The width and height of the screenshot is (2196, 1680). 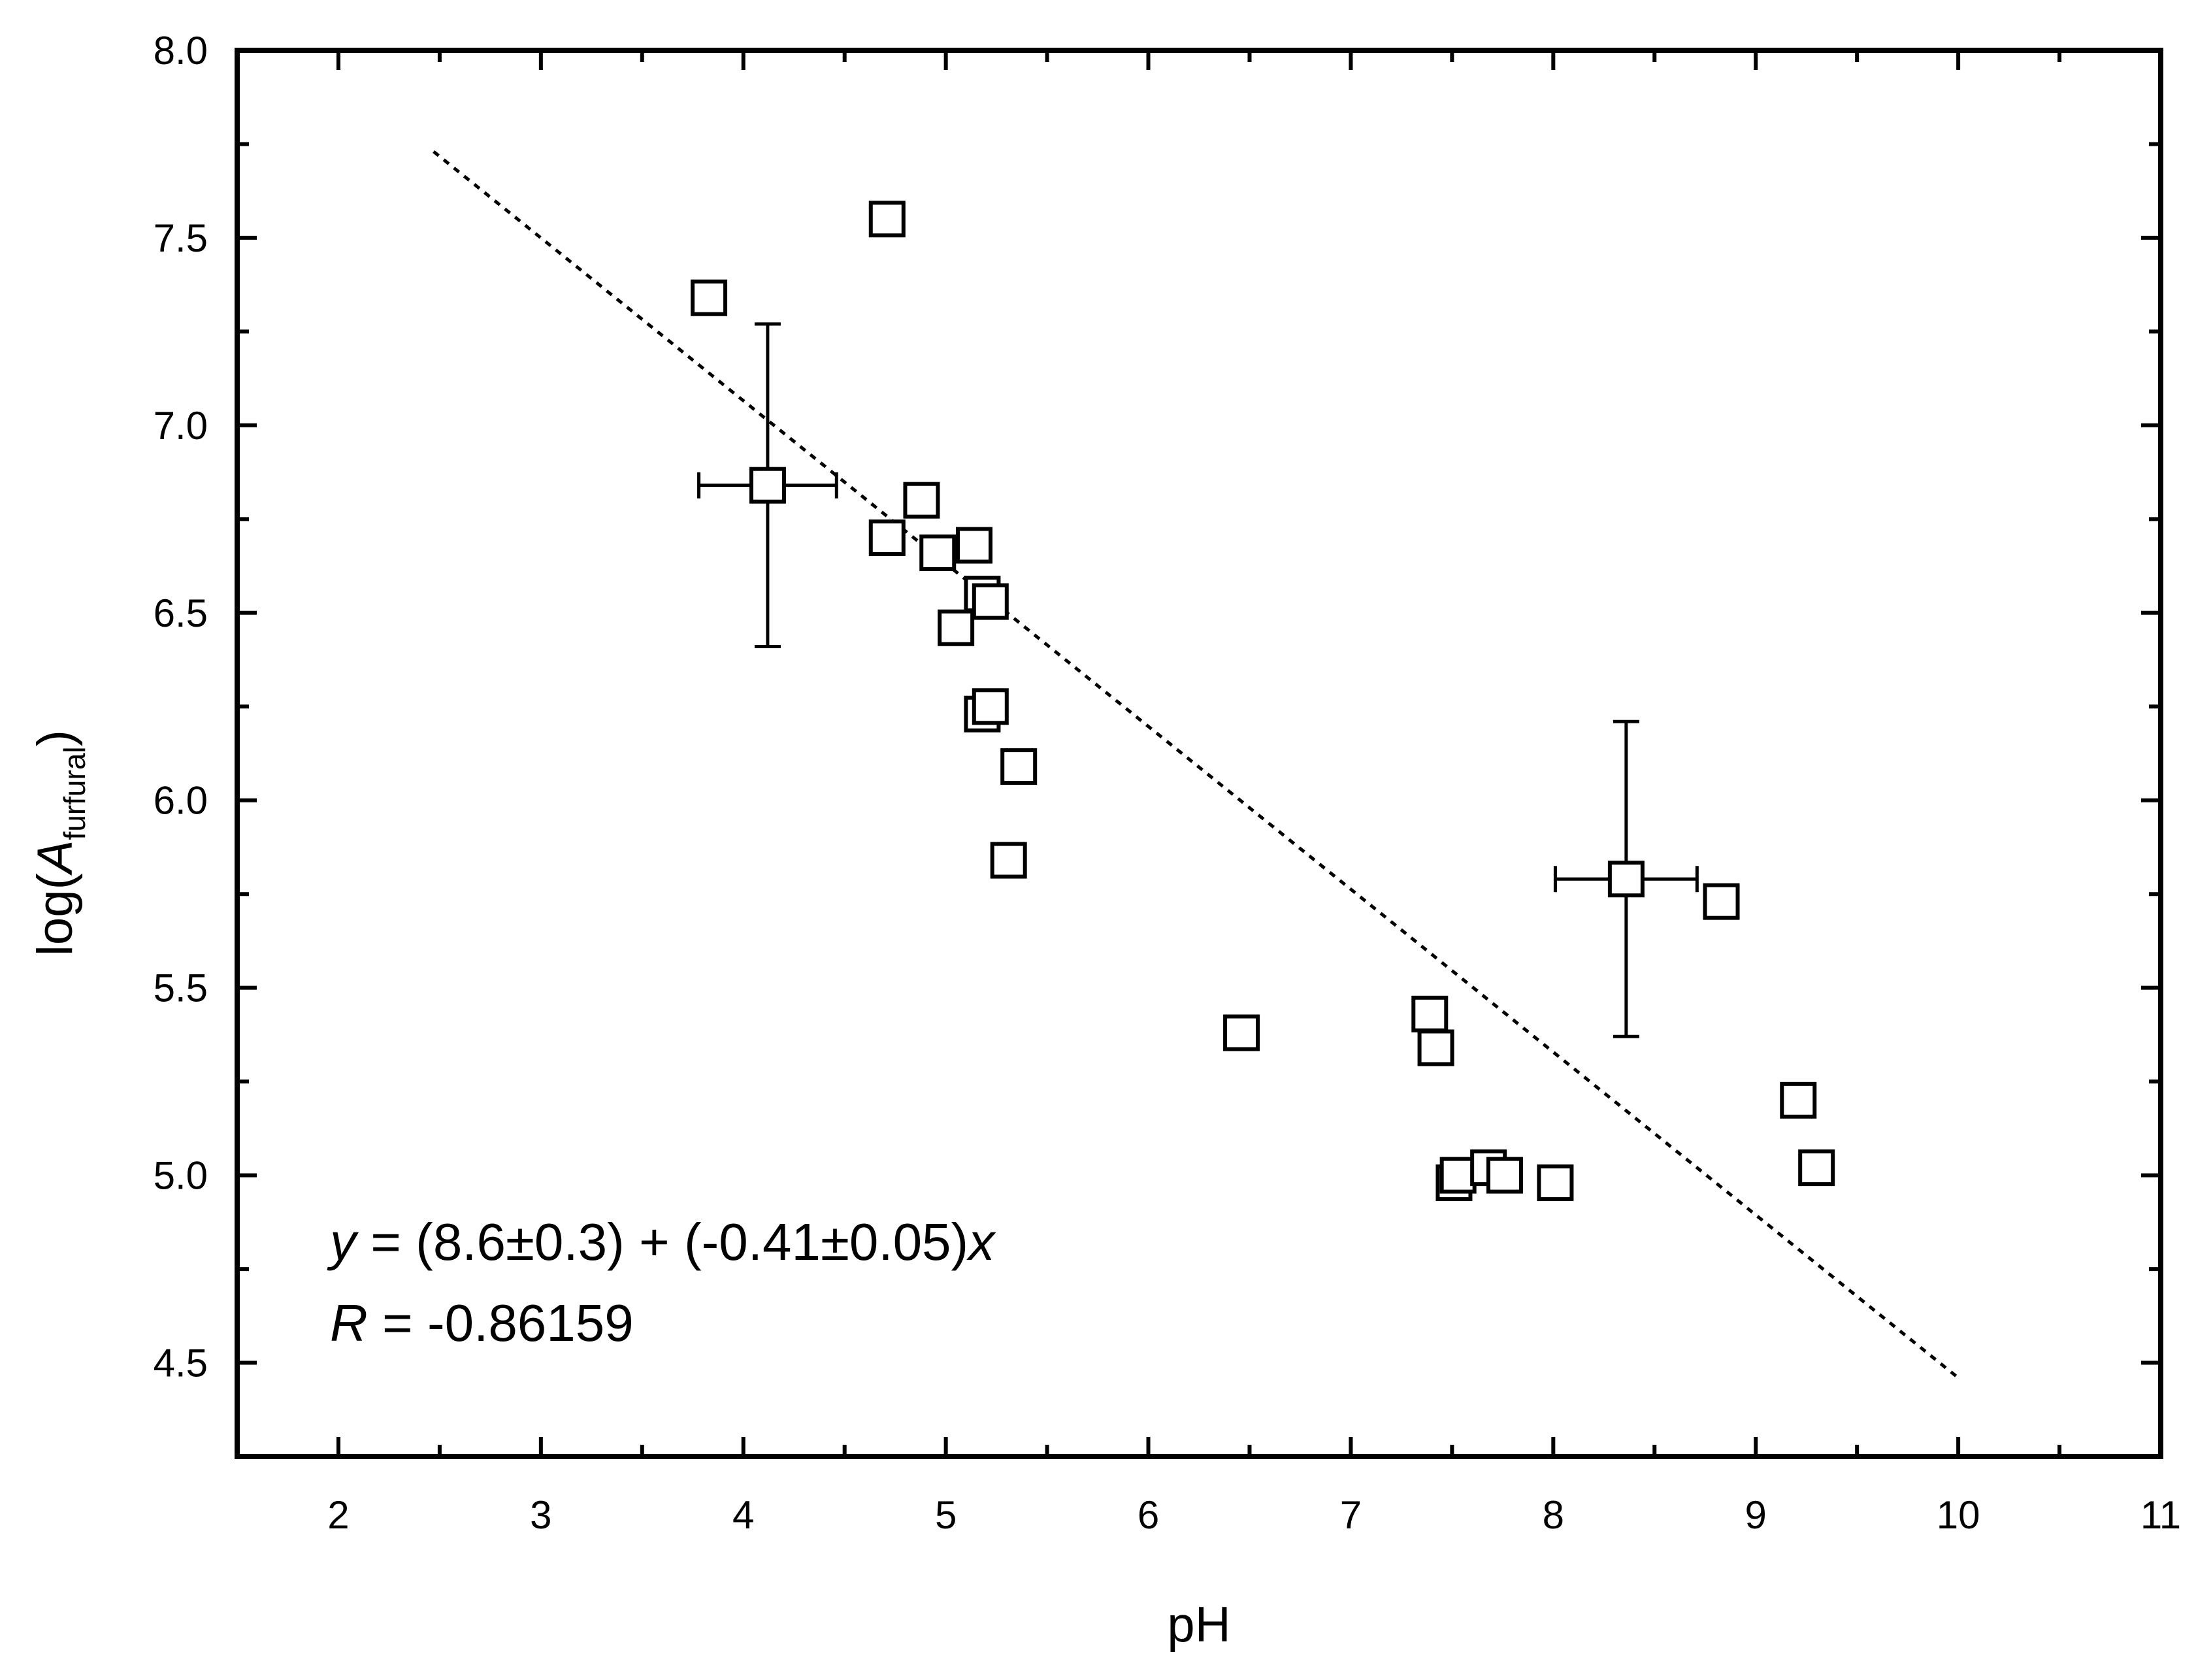 What do you see at coordinates (1351, 1515) in the screenshot?
I see `x-tick-label: 7` at bounding box center [1351, 1515].